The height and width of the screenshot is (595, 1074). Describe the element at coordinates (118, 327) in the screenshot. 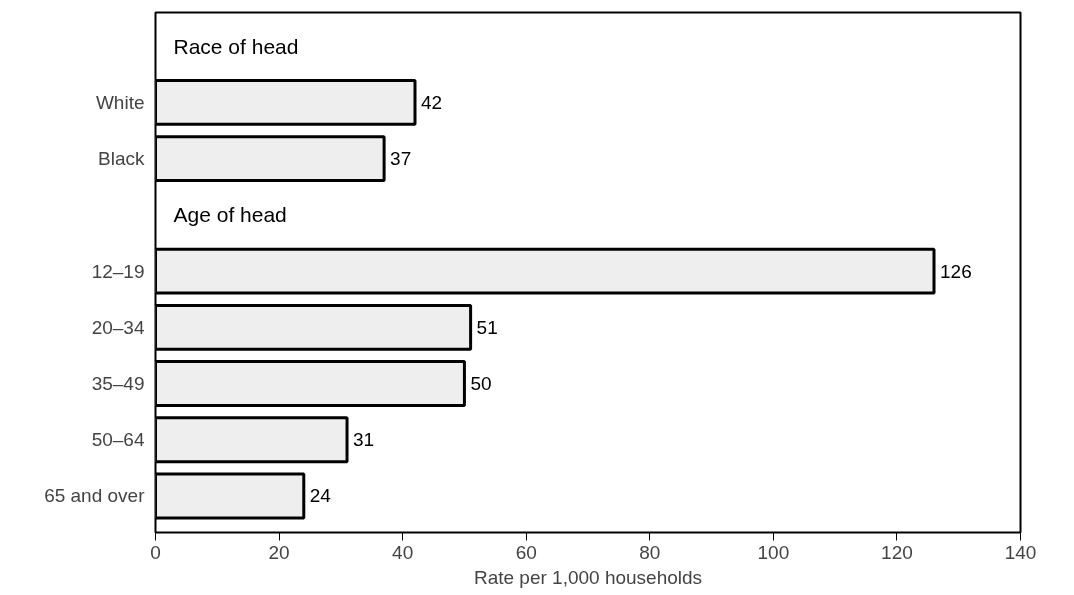

I see `y-tick-label: 20–34` at that location.